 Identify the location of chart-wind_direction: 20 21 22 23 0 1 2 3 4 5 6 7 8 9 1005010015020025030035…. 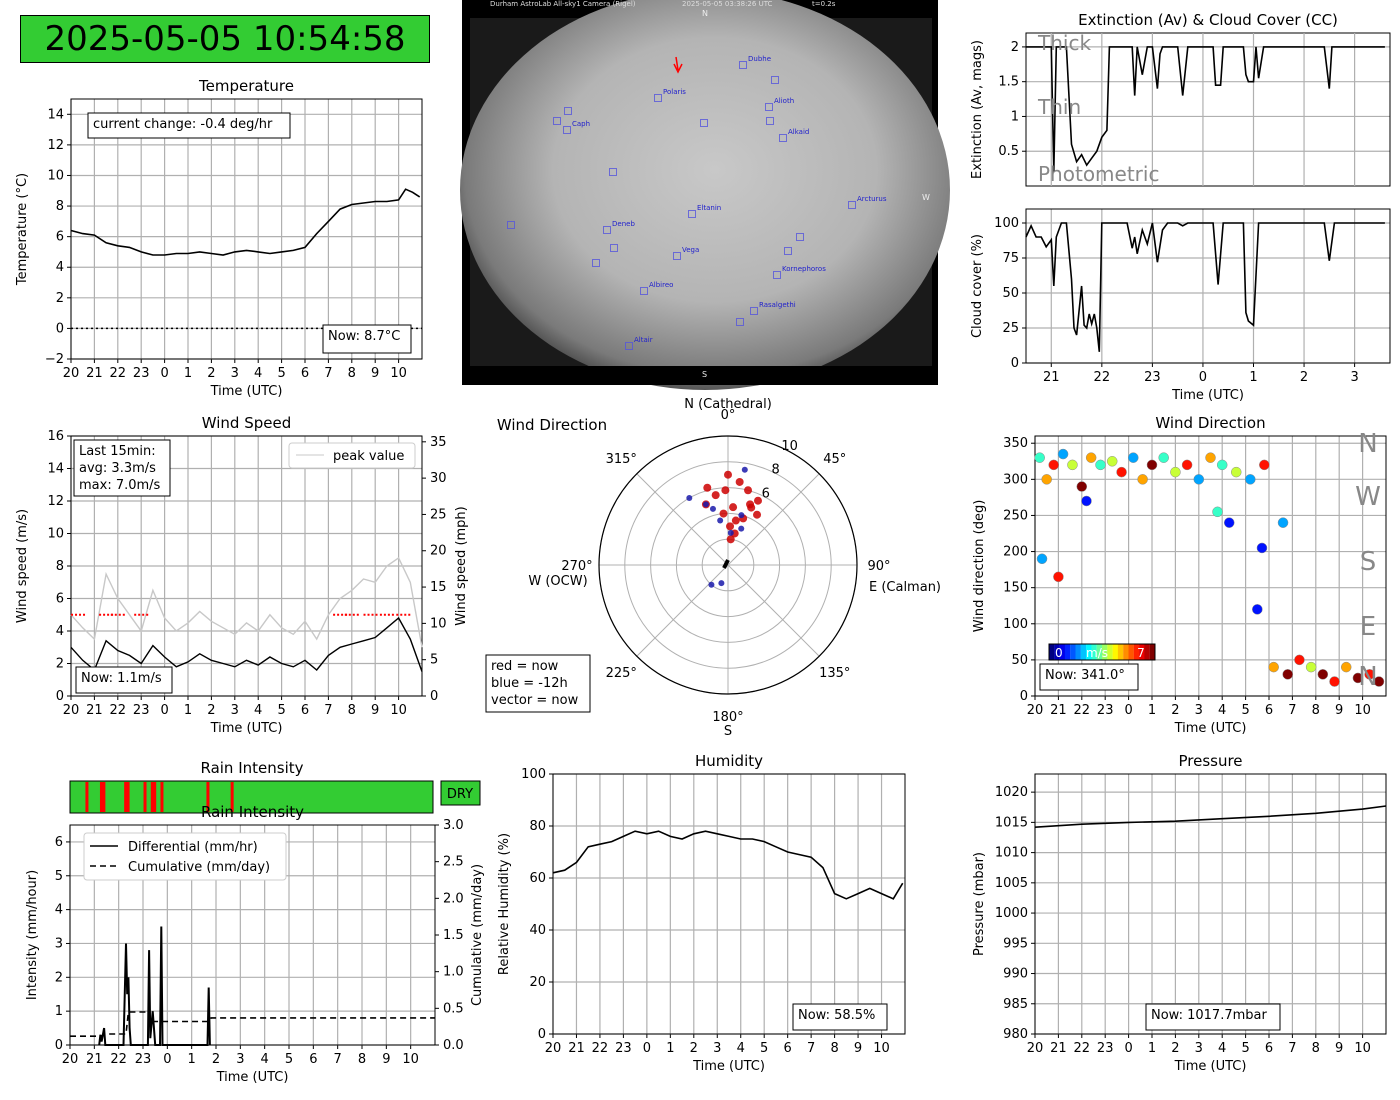
(1179, 575).